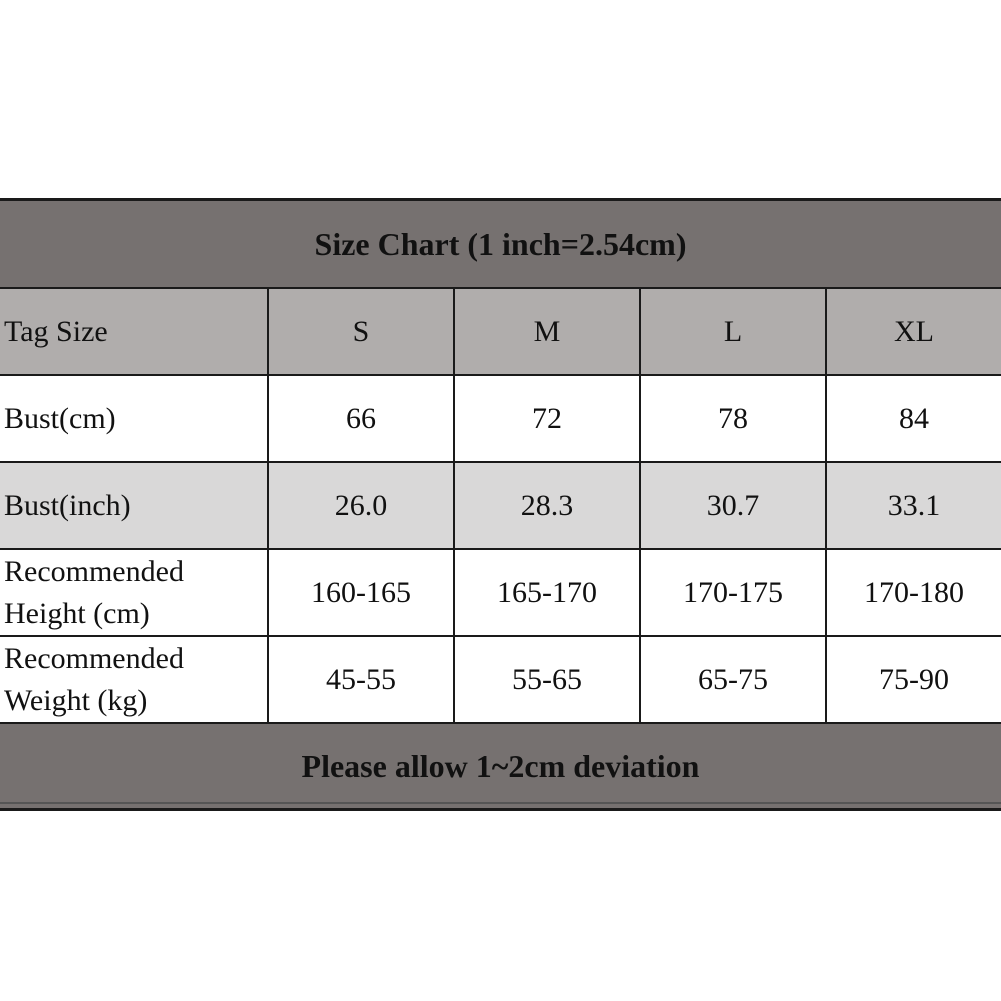  What do you see at coordinates (913, 505) in the screenshot?
I see `table-cell: 33.1` at bounding box center [913, 505].